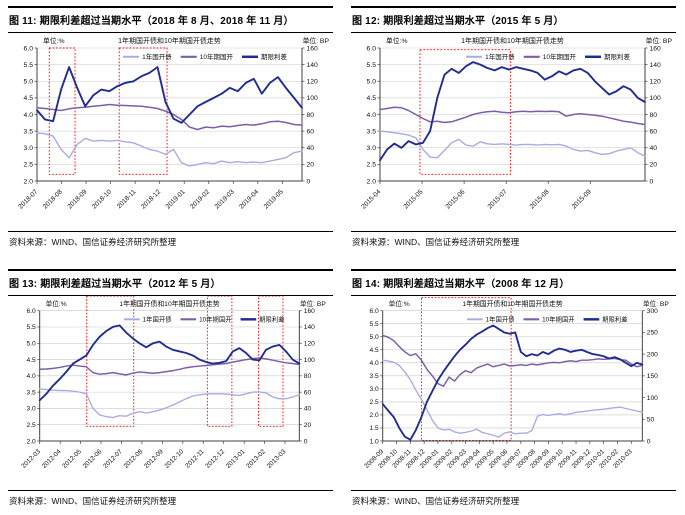 This screenshot has width=685, height=515. What do you see at coordinates (652, 333) in the screenshot?
I see `svg-text: 250` at bounding box center [652, 333].